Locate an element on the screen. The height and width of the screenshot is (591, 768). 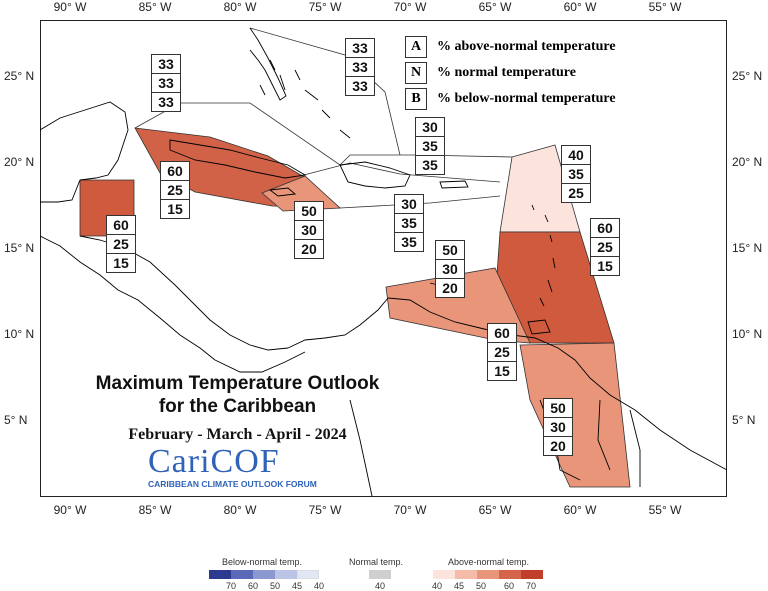
legend-key-n: N is located at coordinates (416, 73).